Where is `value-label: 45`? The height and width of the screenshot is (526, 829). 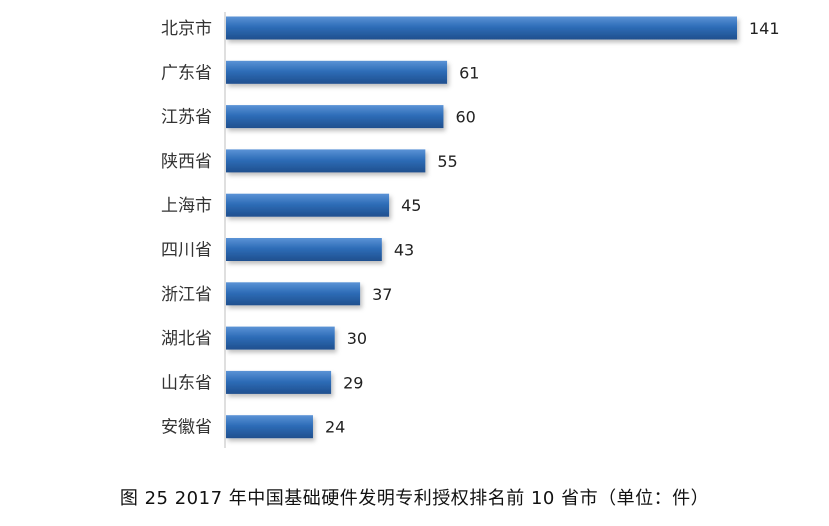
value-label: 45 is located at coordinates (411, 205).